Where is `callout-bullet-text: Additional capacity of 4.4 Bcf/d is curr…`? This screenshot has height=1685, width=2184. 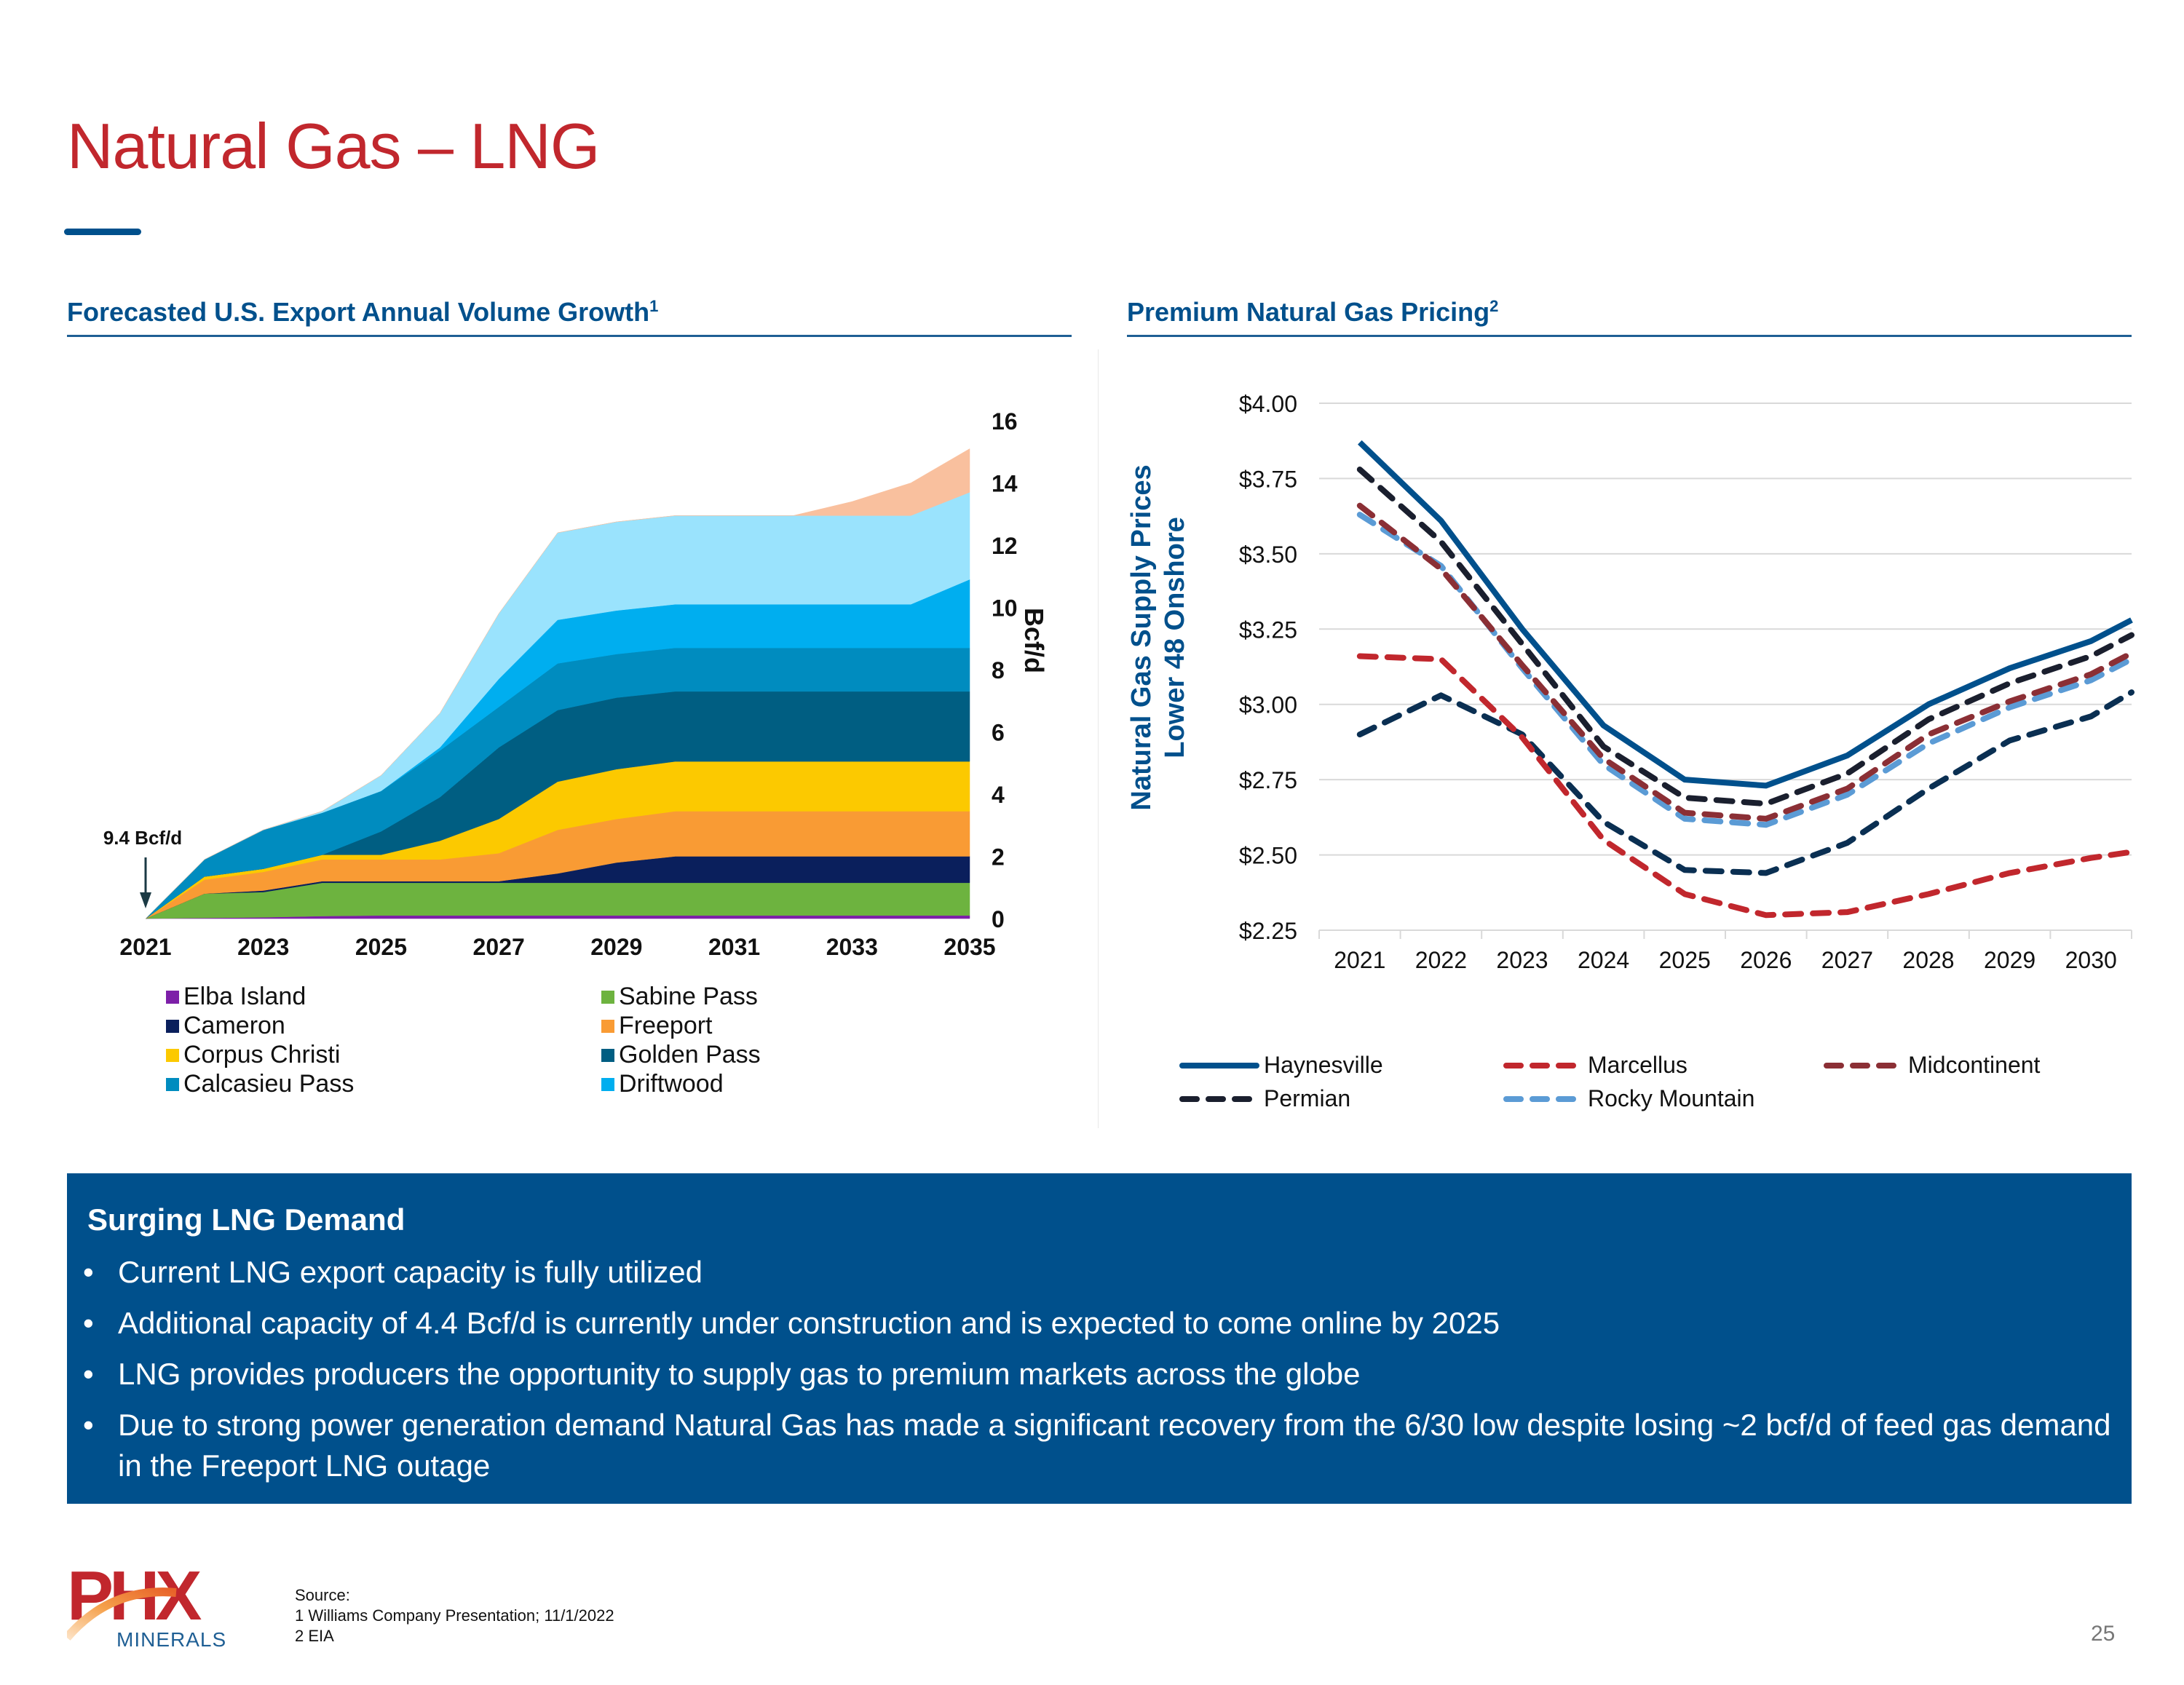 callout-bullet-text: Additional capacity of 4.4 Bcf/d is curr… is located at coordinates (809, 1323).